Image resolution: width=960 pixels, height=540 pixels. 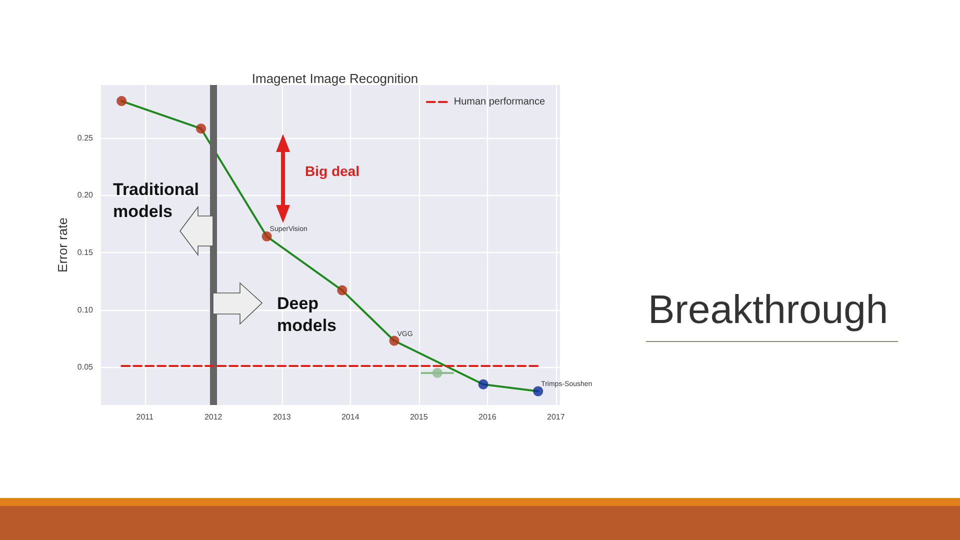 I want to click on x-tick-label: 2011, so click(x=145, y=417).